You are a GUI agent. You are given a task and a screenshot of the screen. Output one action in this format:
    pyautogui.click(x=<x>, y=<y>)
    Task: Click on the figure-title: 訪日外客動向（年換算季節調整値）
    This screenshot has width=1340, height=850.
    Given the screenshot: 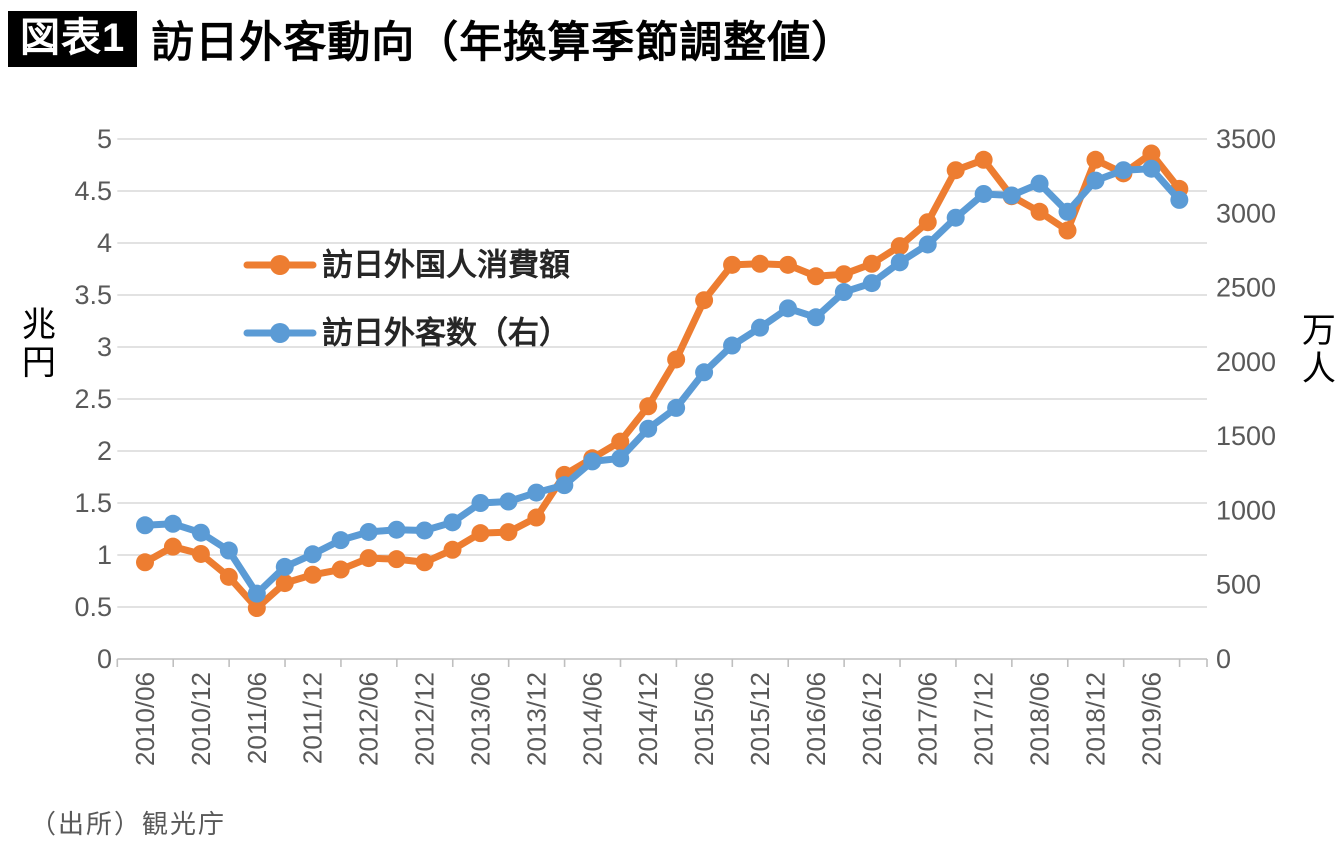 What is the action you would take?
    pyautogui.click(x=503, y=43)
    